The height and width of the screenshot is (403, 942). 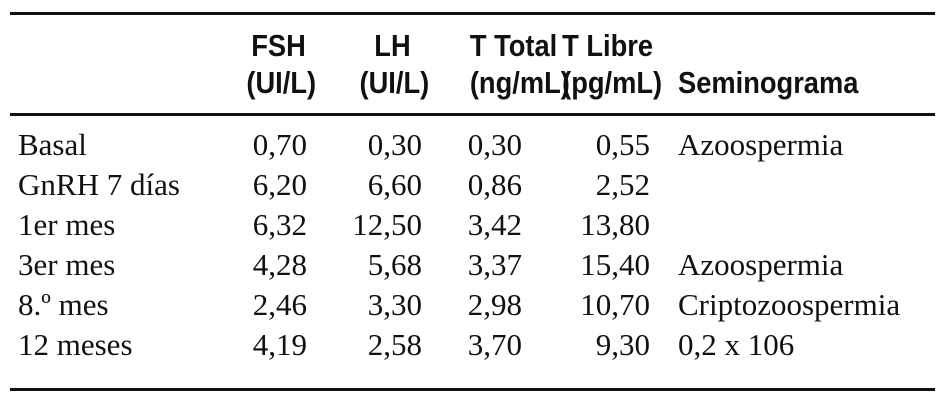 I want to click on row-label: 3er mes, so click(x=67, y=264).